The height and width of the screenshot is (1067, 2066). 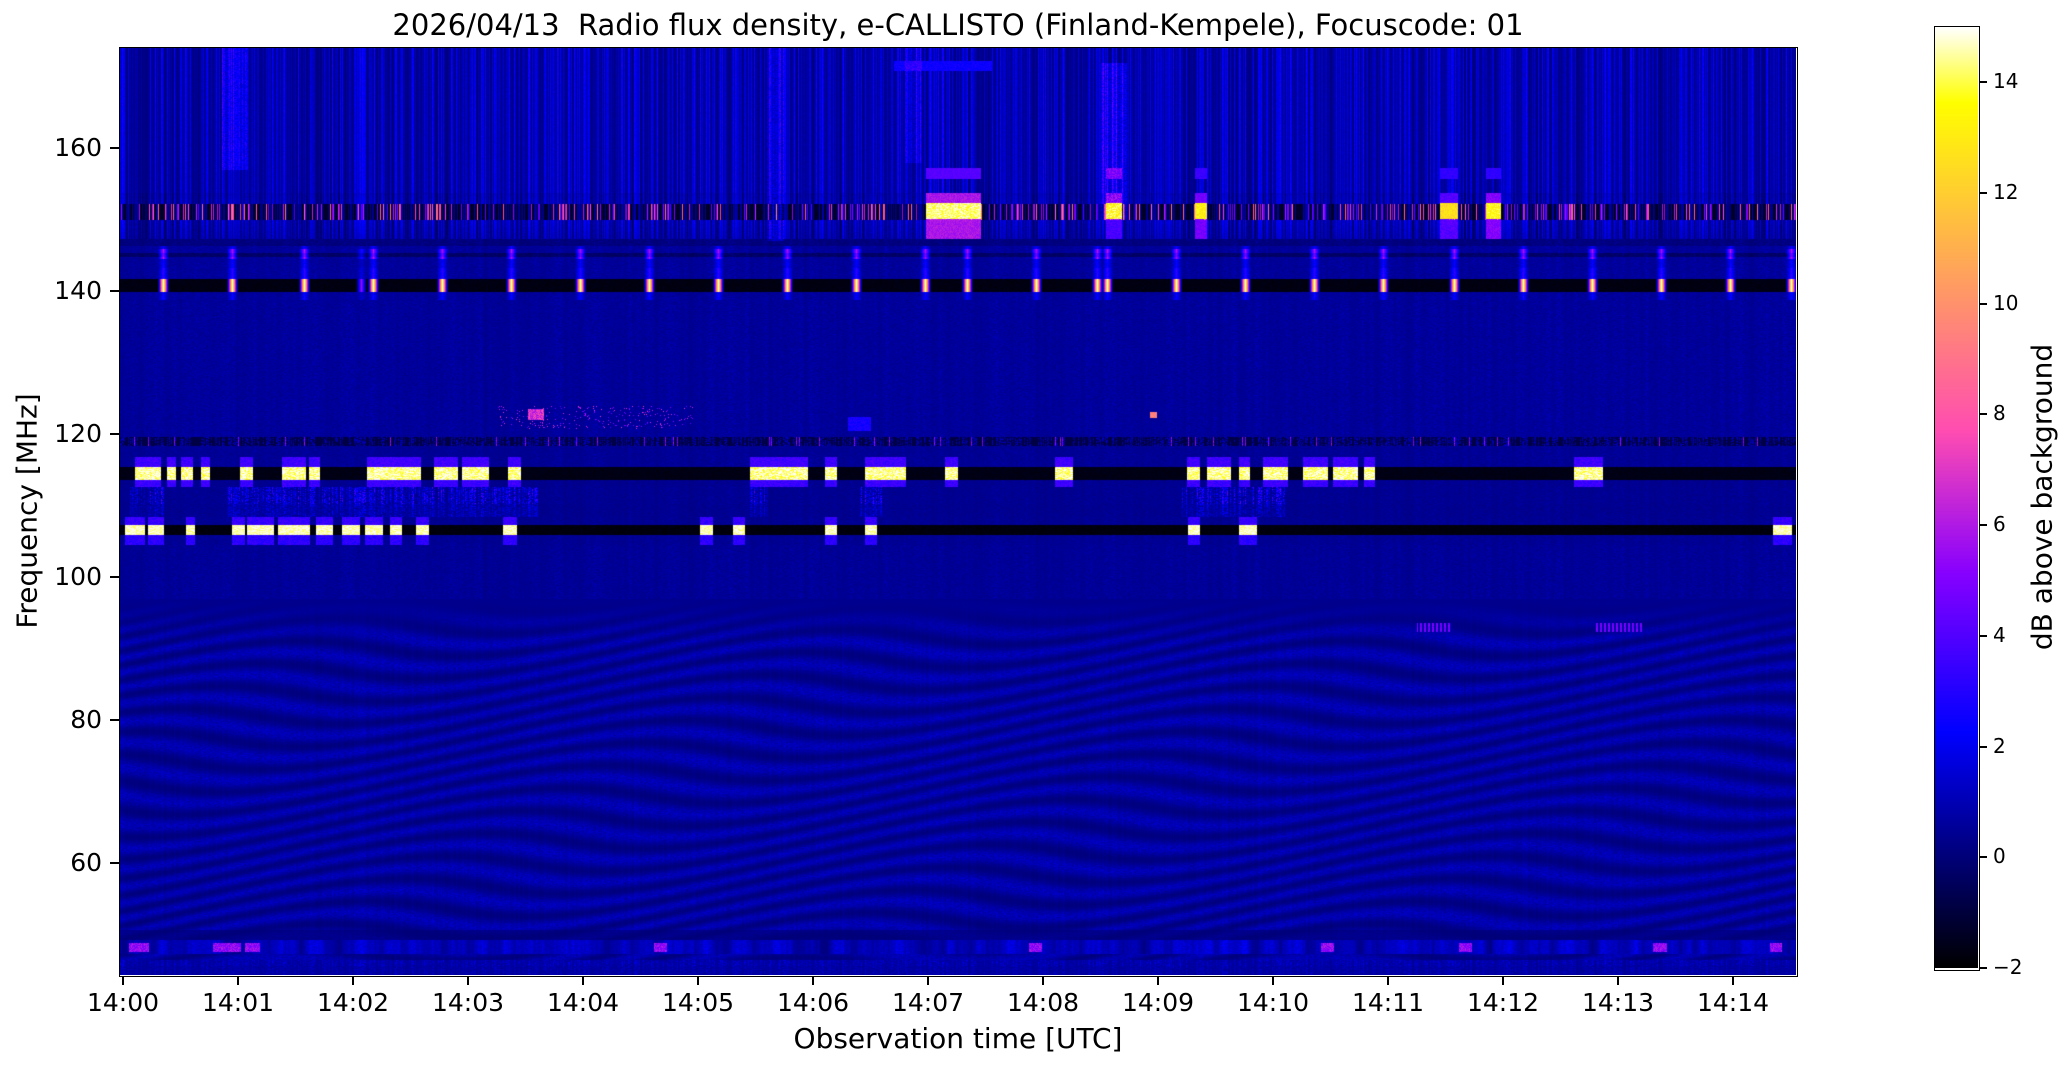 What do you see at coordinates (2006, 192) in the screenshot?
I see `colorbar-tick-label: 12` at bounding box center [2006, 192].